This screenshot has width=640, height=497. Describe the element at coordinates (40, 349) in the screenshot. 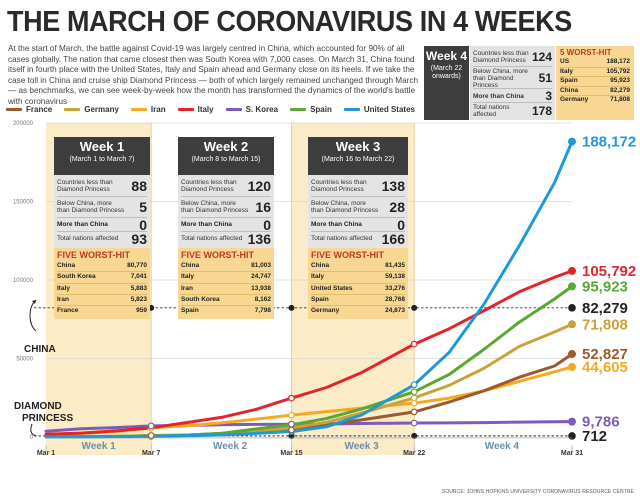

I see `china-label: CHINA` at that location.